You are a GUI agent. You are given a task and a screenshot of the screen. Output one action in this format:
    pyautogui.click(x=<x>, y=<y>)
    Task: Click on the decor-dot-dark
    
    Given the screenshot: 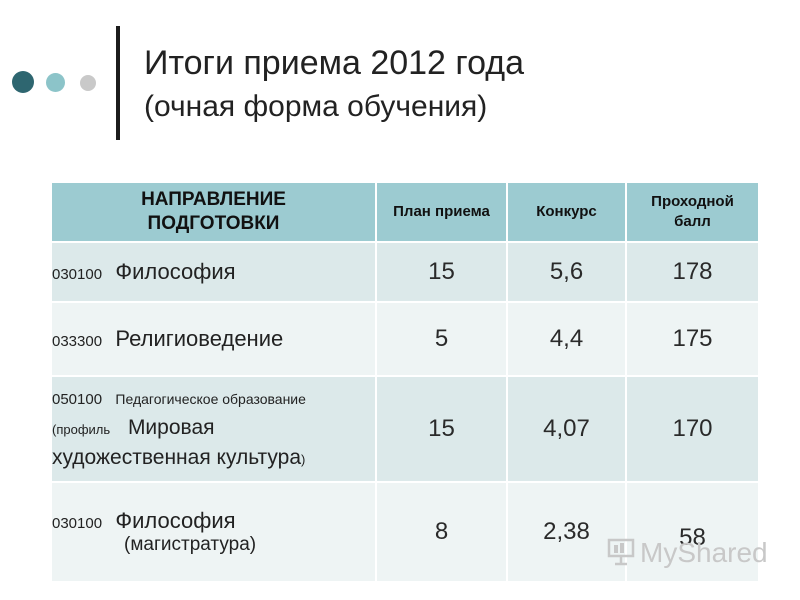 What is the action you would take?
    pyautogui.click(x=23, y=82)
    